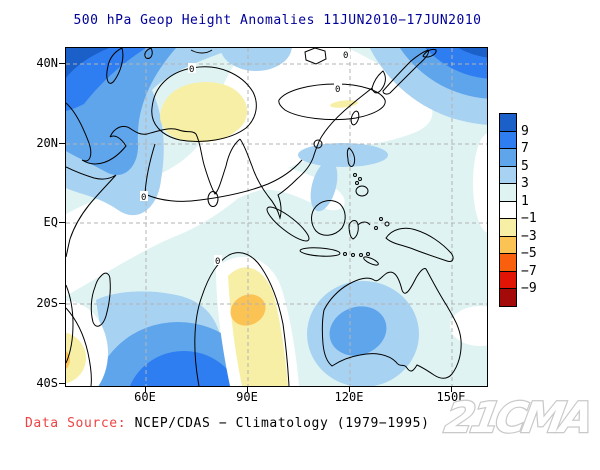 The image size is (600, 470). I want to click on colorbar, so click(508, 210).